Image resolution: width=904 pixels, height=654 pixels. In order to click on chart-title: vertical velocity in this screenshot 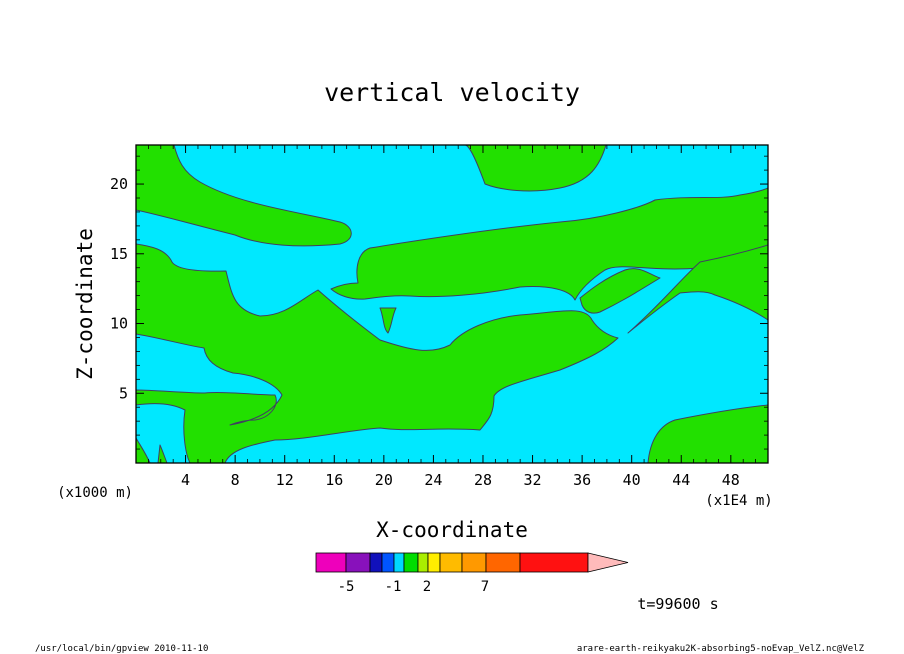, I will do `click(452, 92)`.